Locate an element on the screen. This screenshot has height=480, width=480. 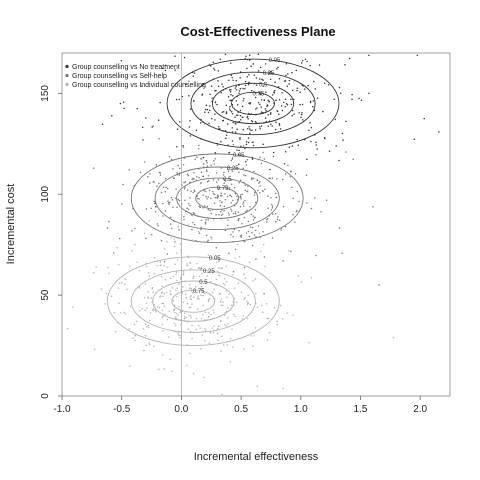
density-contour is located at coordinates (253, 103).